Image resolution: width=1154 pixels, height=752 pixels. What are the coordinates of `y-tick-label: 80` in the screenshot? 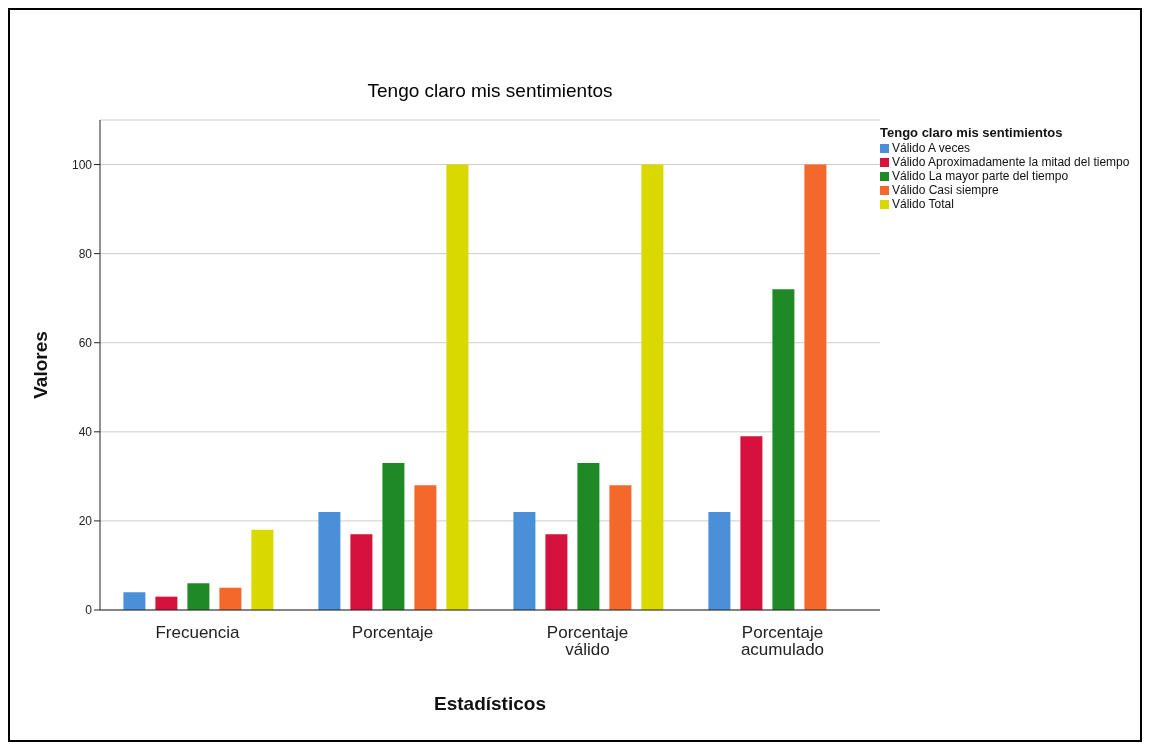 It's located at (85, 253).